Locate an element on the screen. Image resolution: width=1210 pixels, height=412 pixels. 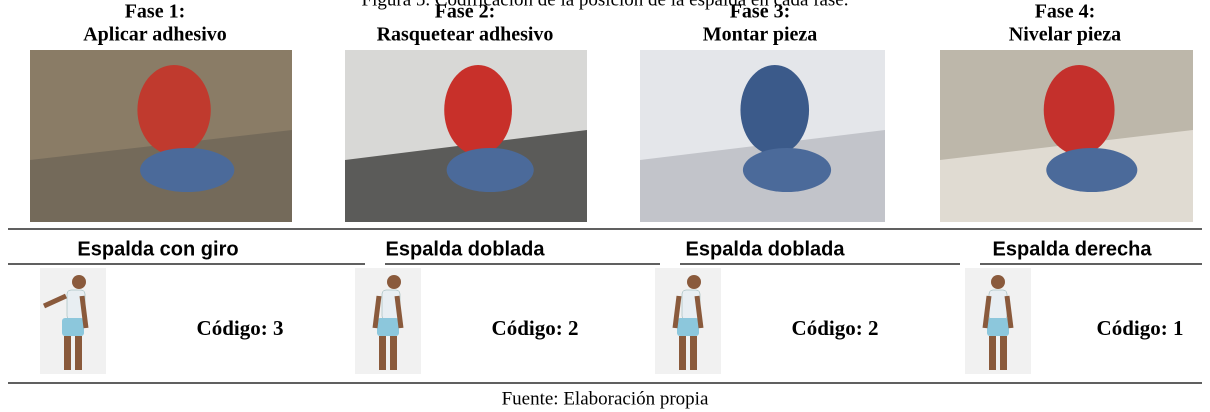
phase-subtitle: Aplicar adhesivo is located at coordinates (155, 35).